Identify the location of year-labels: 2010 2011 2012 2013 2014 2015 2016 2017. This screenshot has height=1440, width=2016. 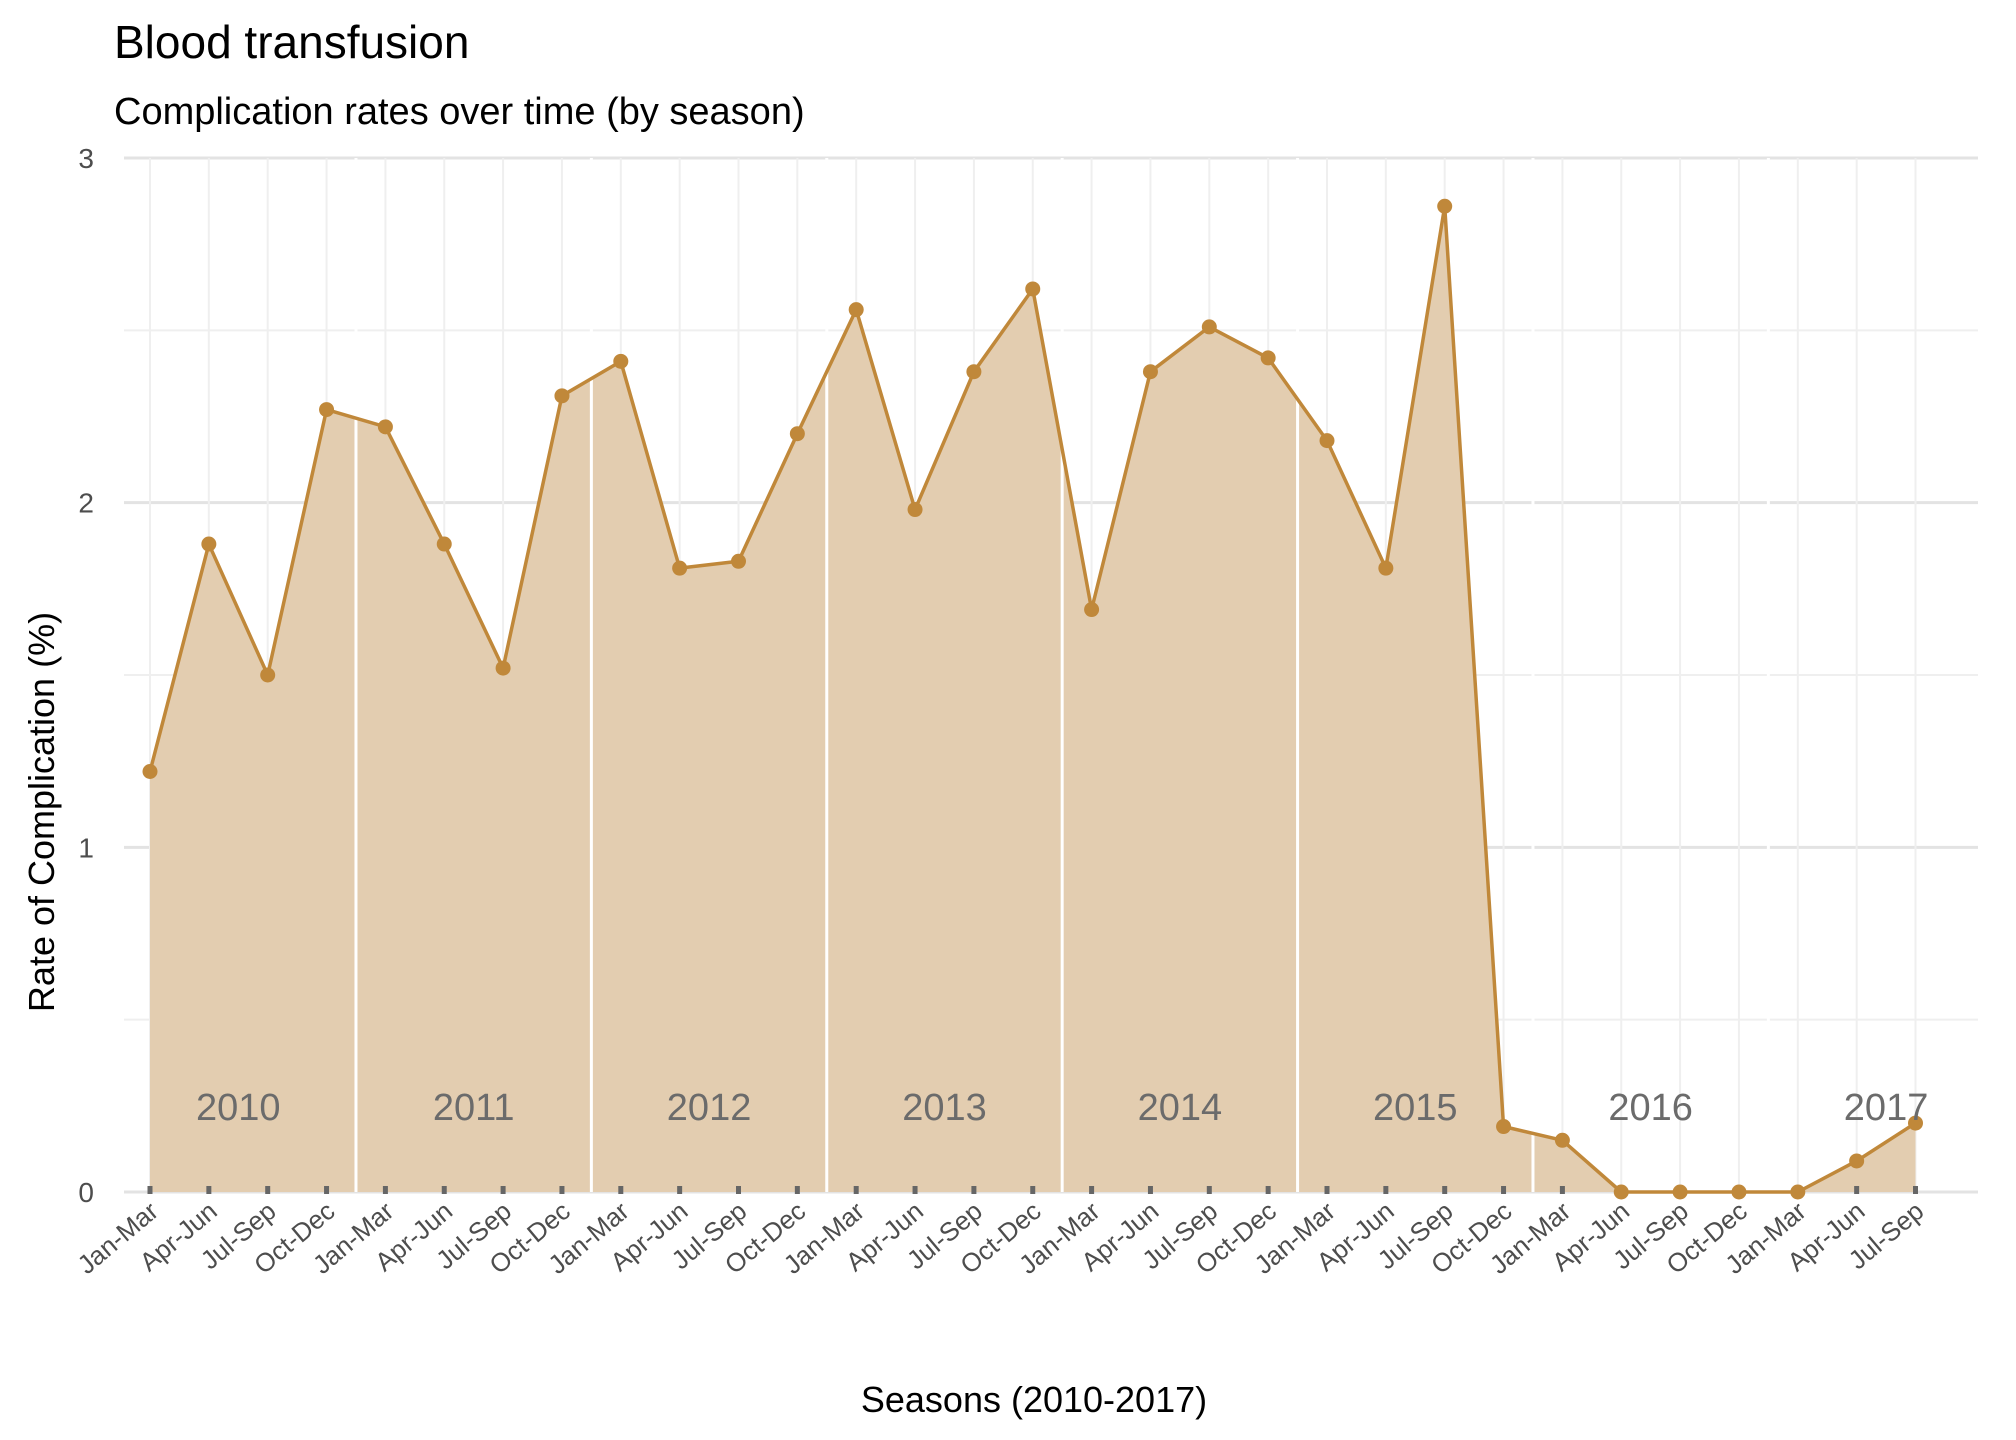
(1062, 1108).